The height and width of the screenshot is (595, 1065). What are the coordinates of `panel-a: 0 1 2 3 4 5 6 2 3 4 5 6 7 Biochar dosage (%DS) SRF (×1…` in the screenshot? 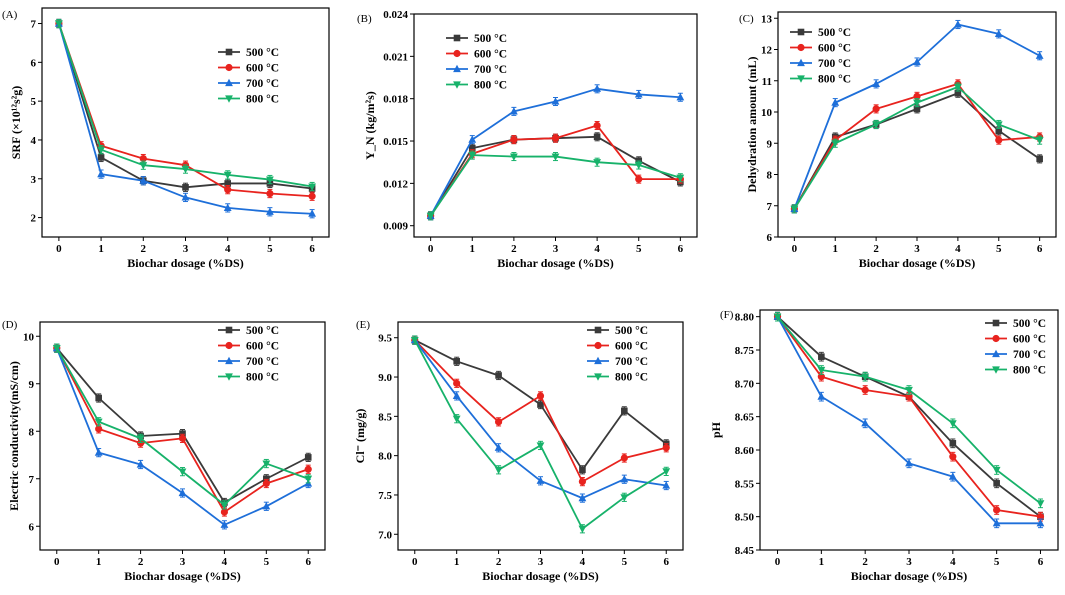 It's located at (166, 138).